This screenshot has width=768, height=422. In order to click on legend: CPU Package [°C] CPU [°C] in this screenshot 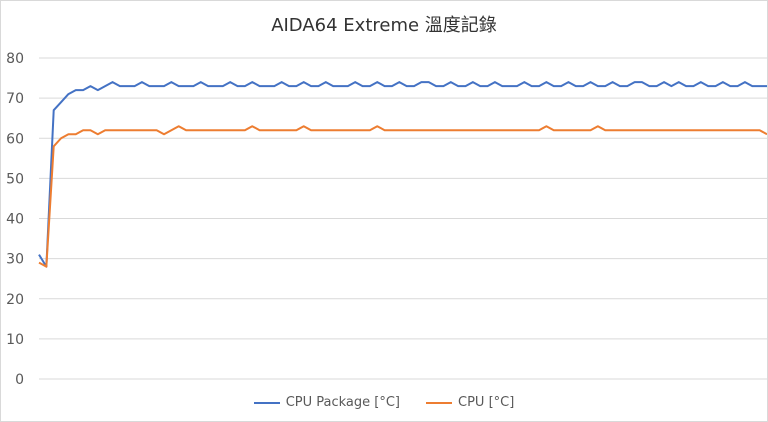, I will do `click(384, 402)`.